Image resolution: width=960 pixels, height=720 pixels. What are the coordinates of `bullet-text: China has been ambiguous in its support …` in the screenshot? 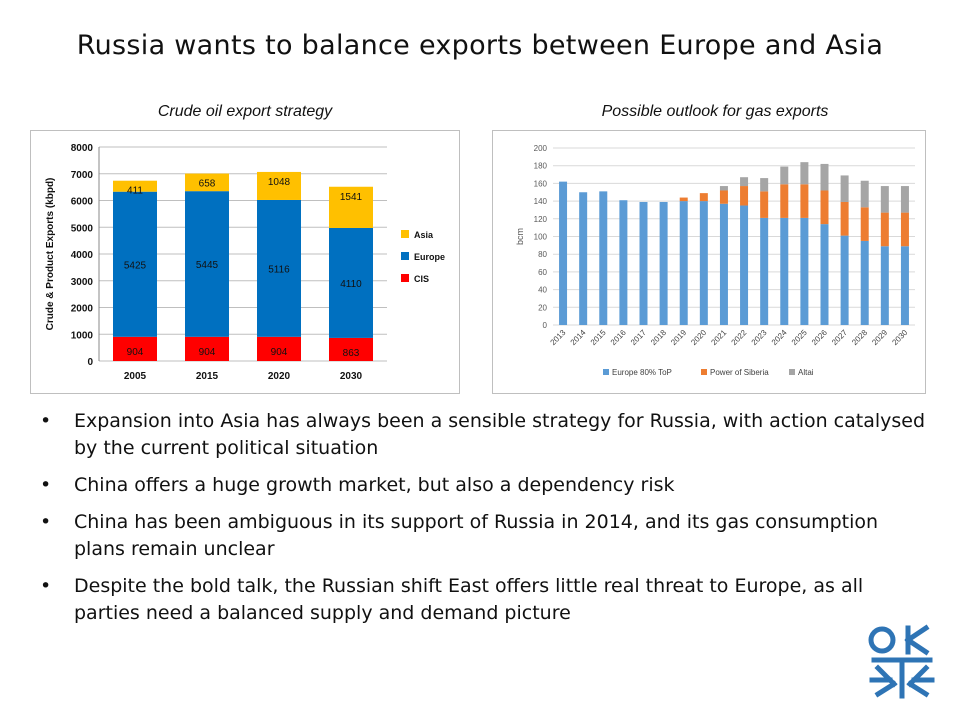 It's located at (476, 535).